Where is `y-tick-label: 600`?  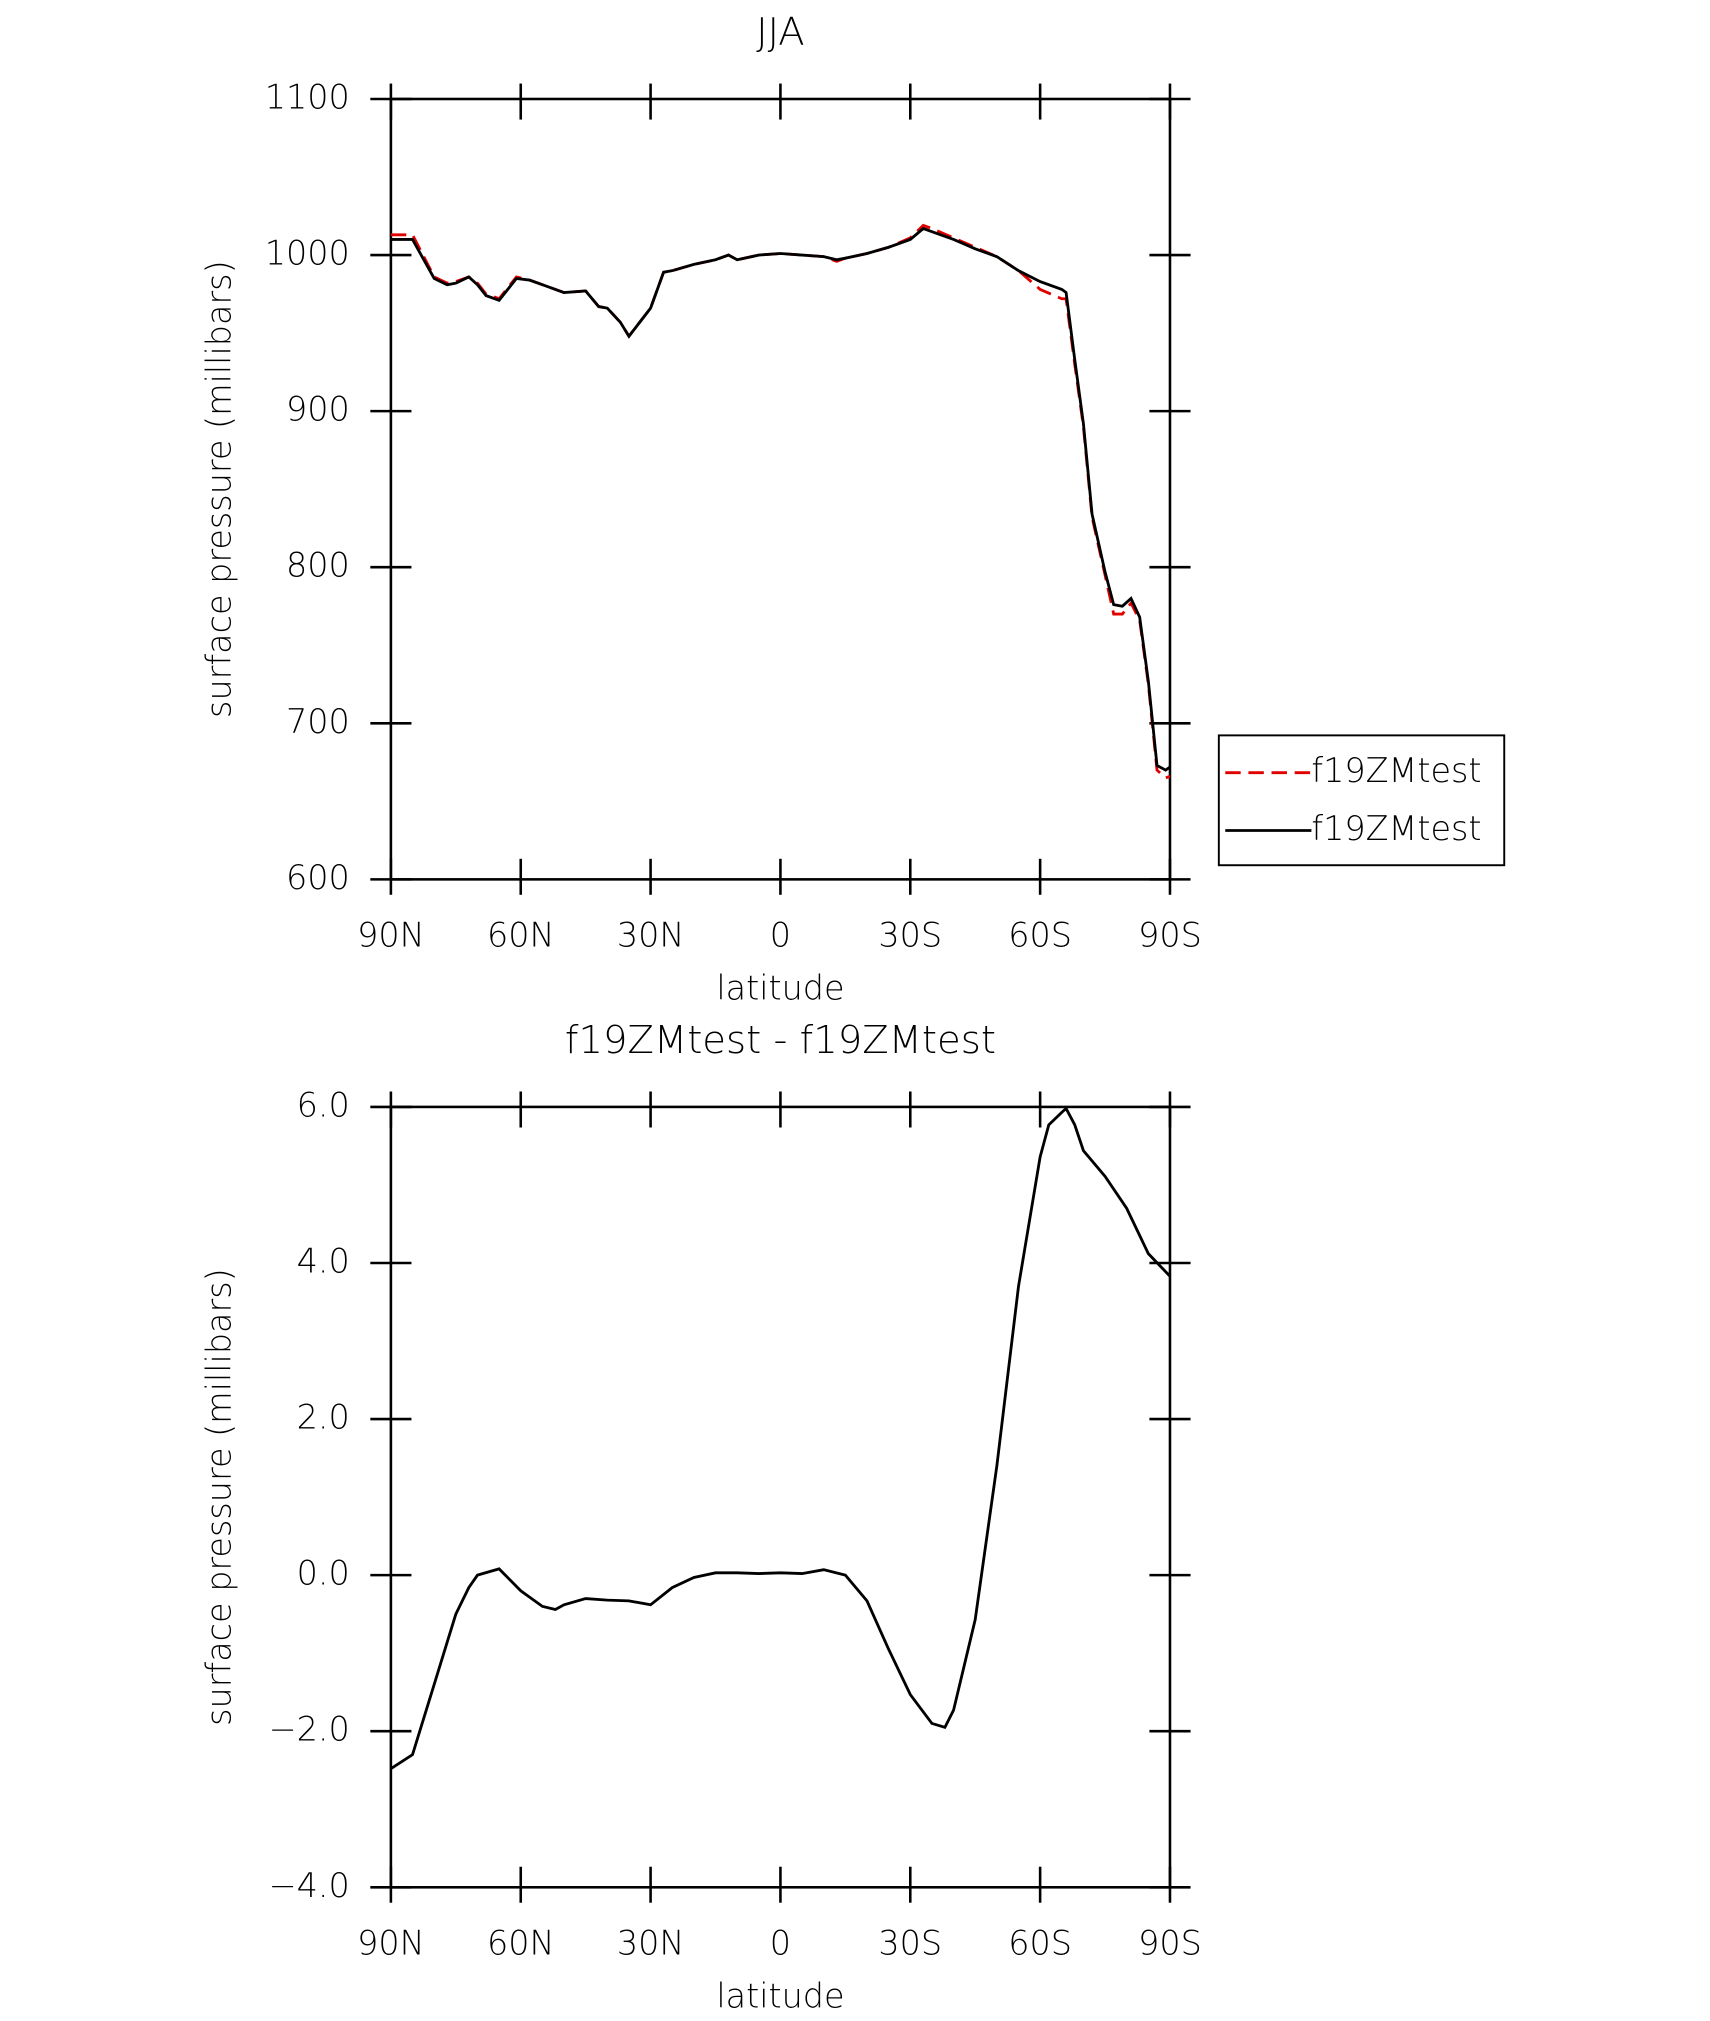 y-tick-label: 600 is located at coordinates (318, 877).